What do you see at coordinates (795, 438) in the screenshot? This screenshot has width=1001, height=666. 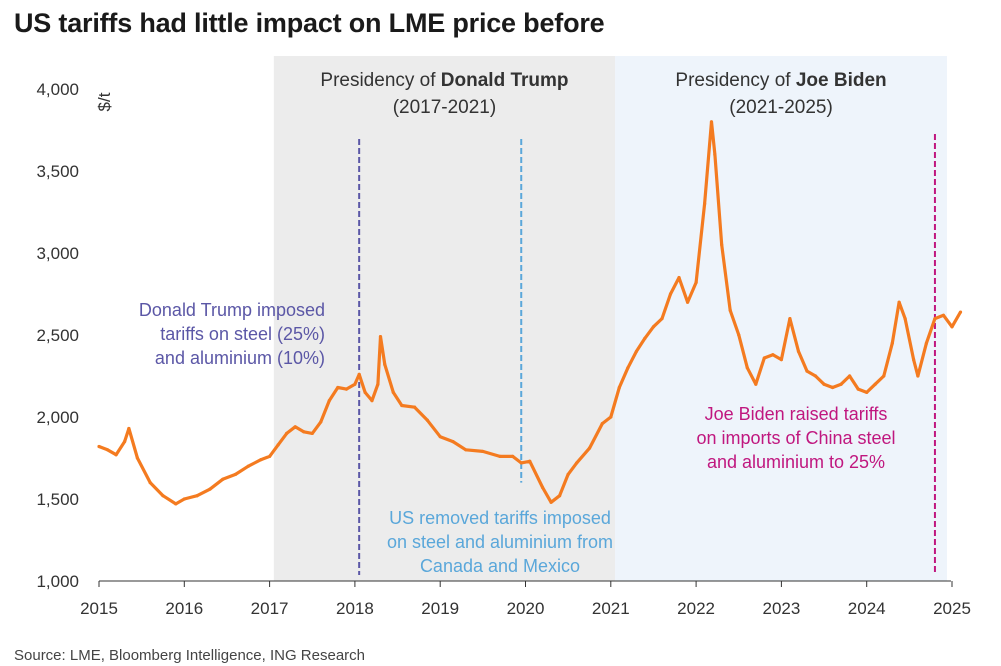 I see `annotation-2-line: on imports of China steel` at bounding box center [795, 438].